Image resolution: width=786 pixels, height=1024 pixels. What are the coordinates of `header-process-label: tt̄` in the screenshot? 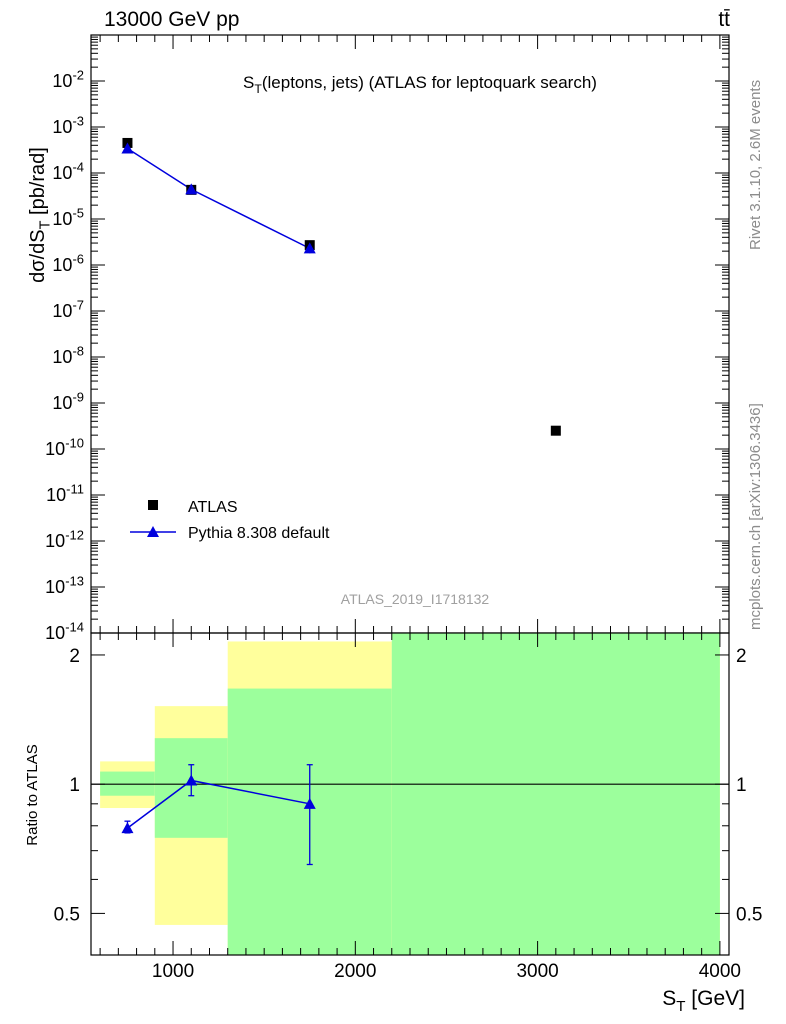 It's located at (724, 19).